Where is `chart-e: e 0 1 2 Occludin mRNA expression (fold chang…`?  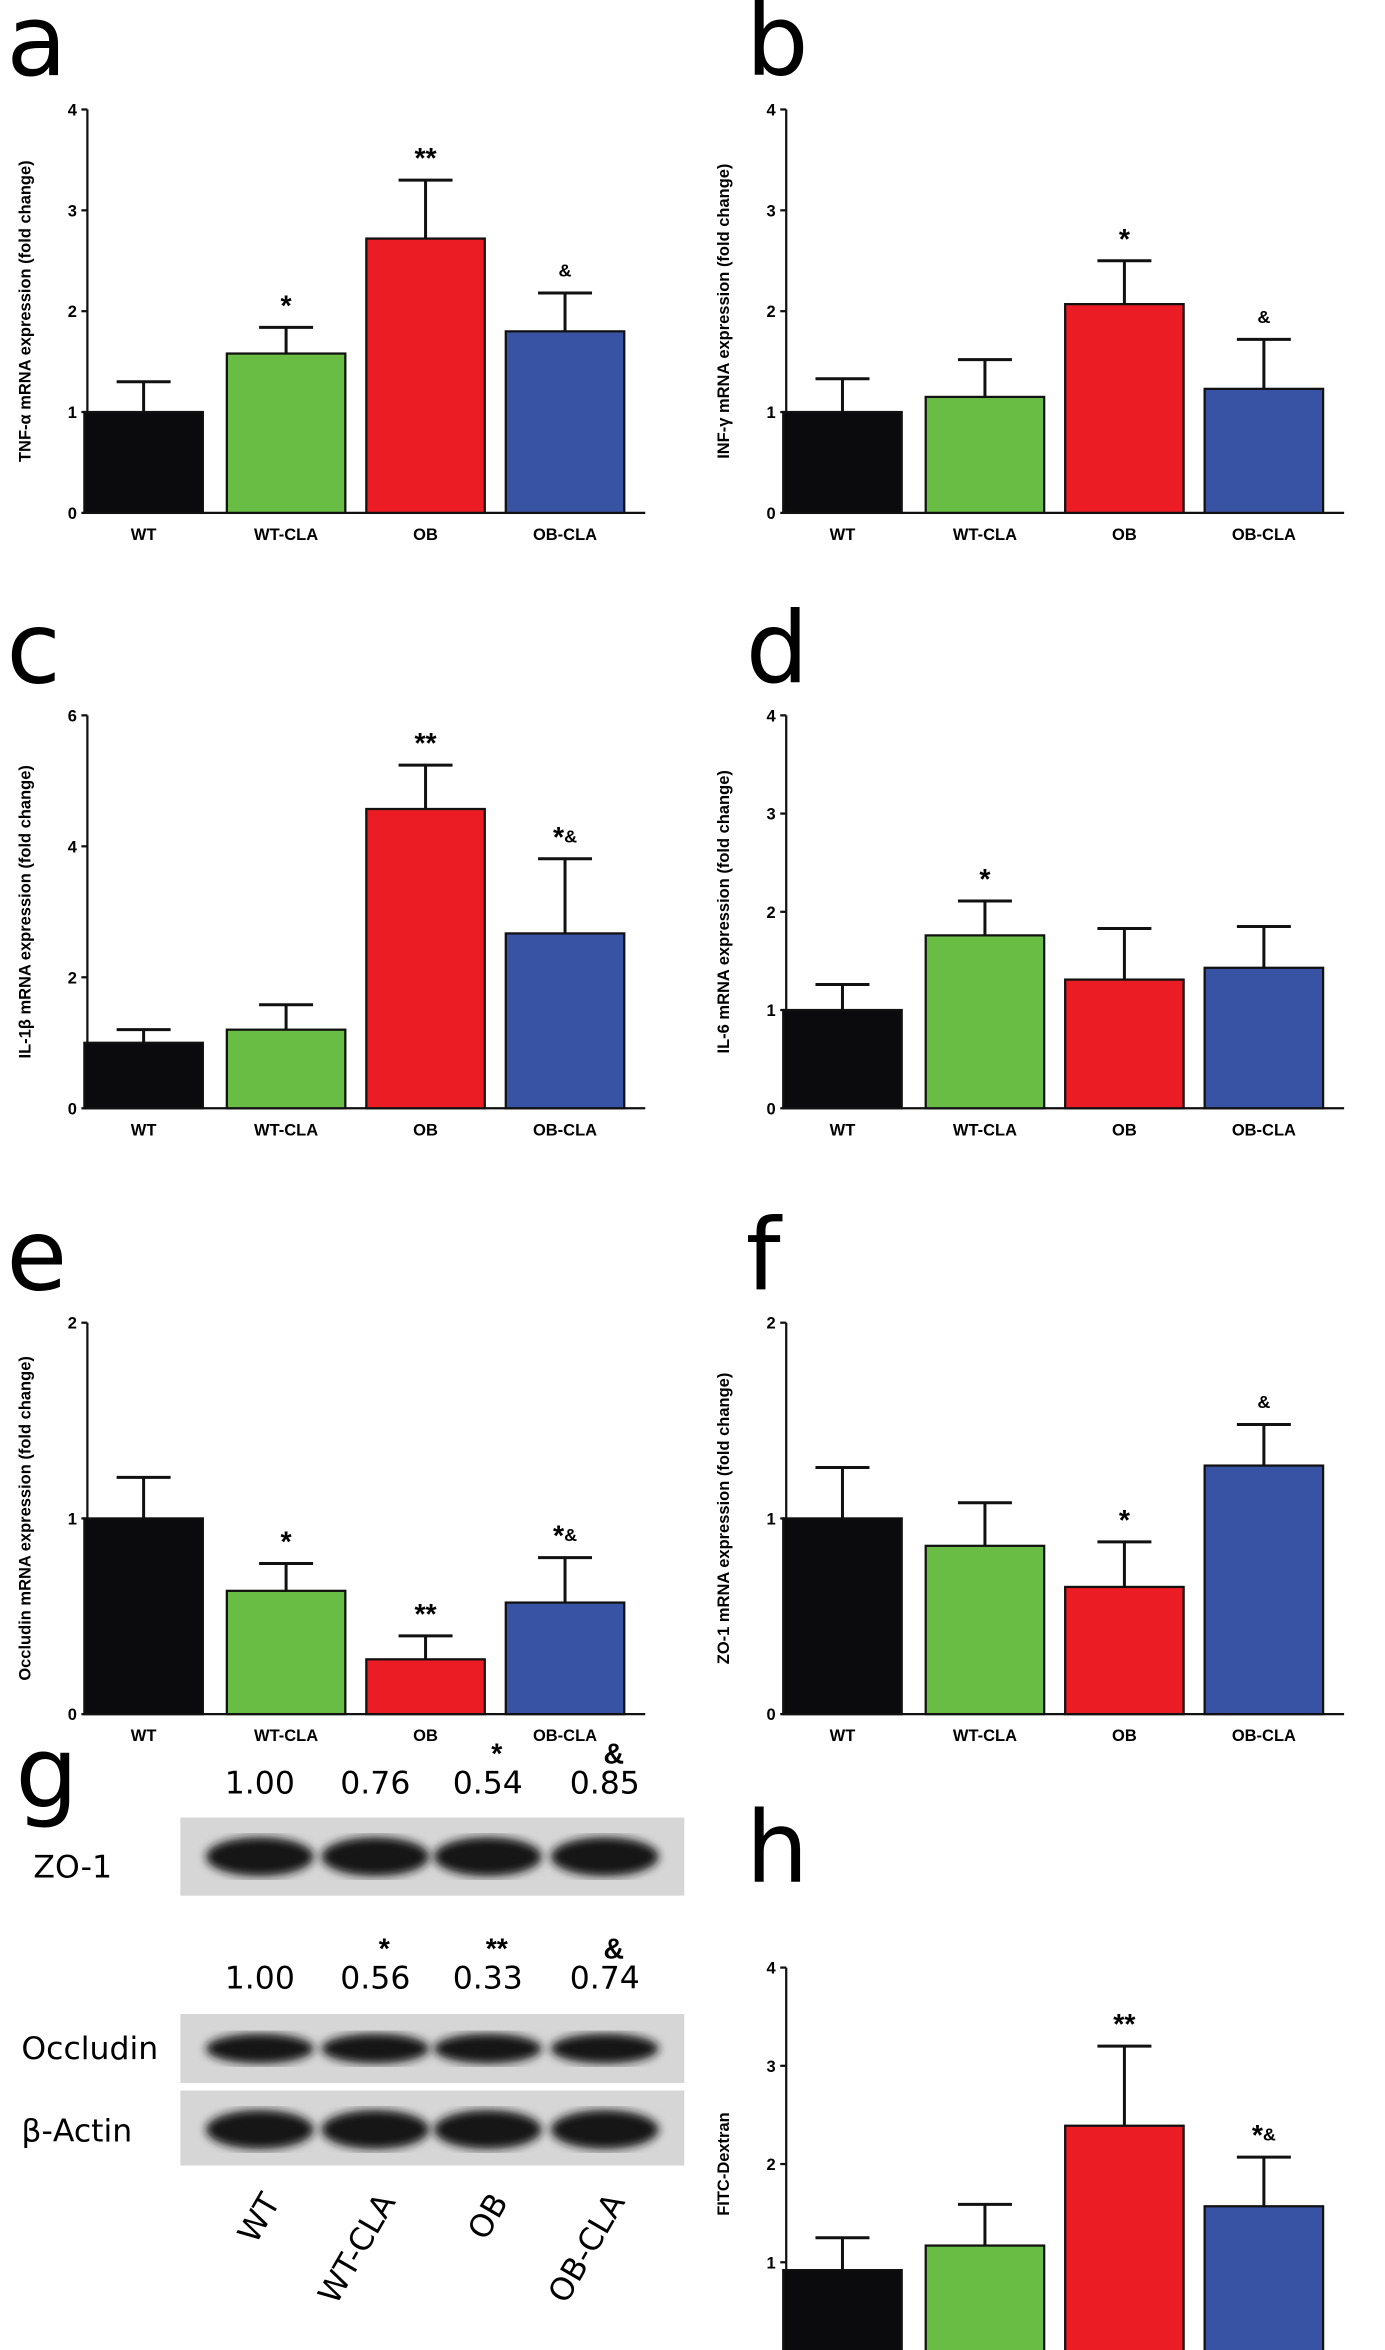 chart-e: e 0 1 2 Occludin mRNA expression (fold chang… is located at coordinates (326, 1472).